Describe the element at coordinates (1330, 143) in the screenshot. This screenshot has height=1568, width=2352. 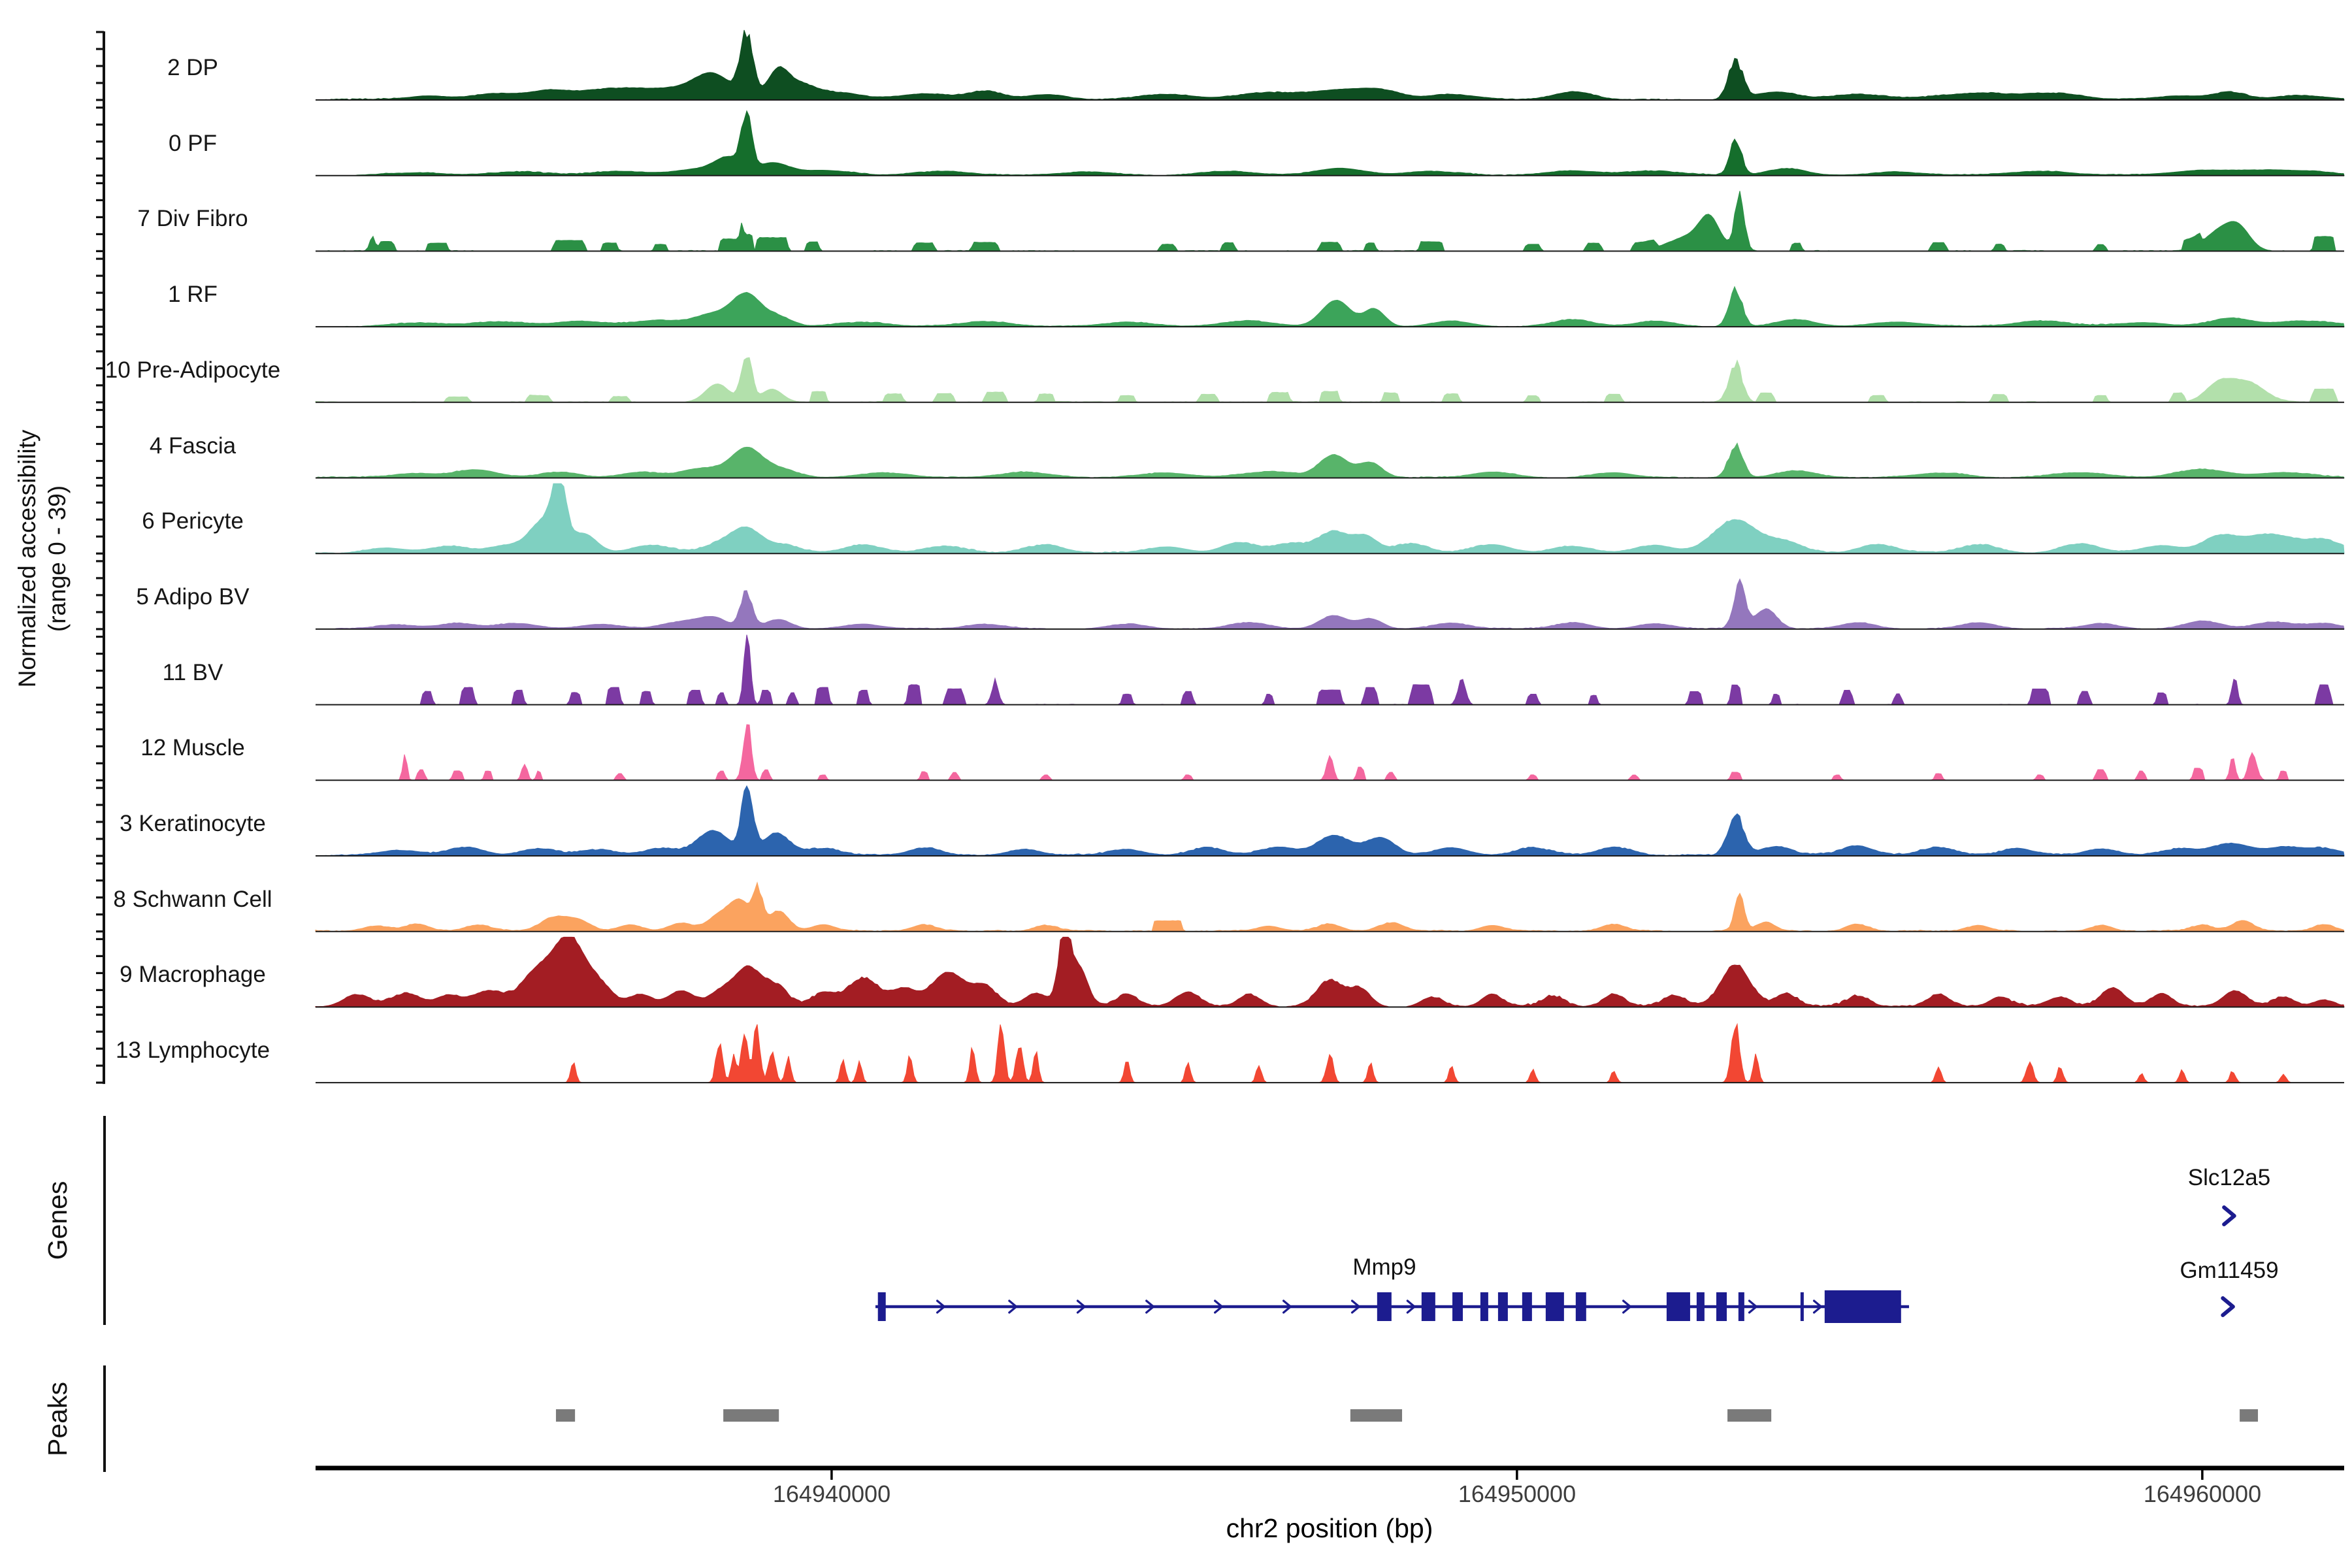
I see `signal-area-0-pf` at that location.